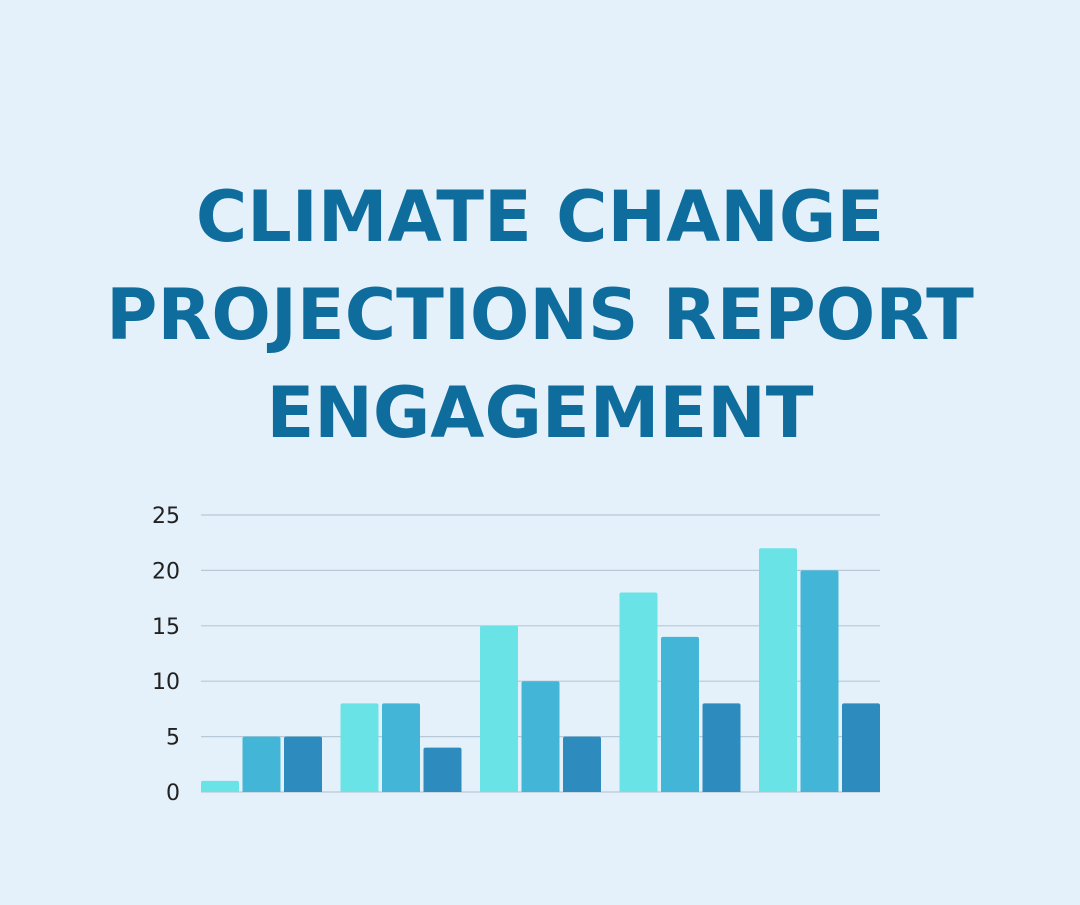 This screenshot has height=905, width=1080. I want to click on y-axis-tick-labels: 0 5 10 15 20 25, so click(166, 655).